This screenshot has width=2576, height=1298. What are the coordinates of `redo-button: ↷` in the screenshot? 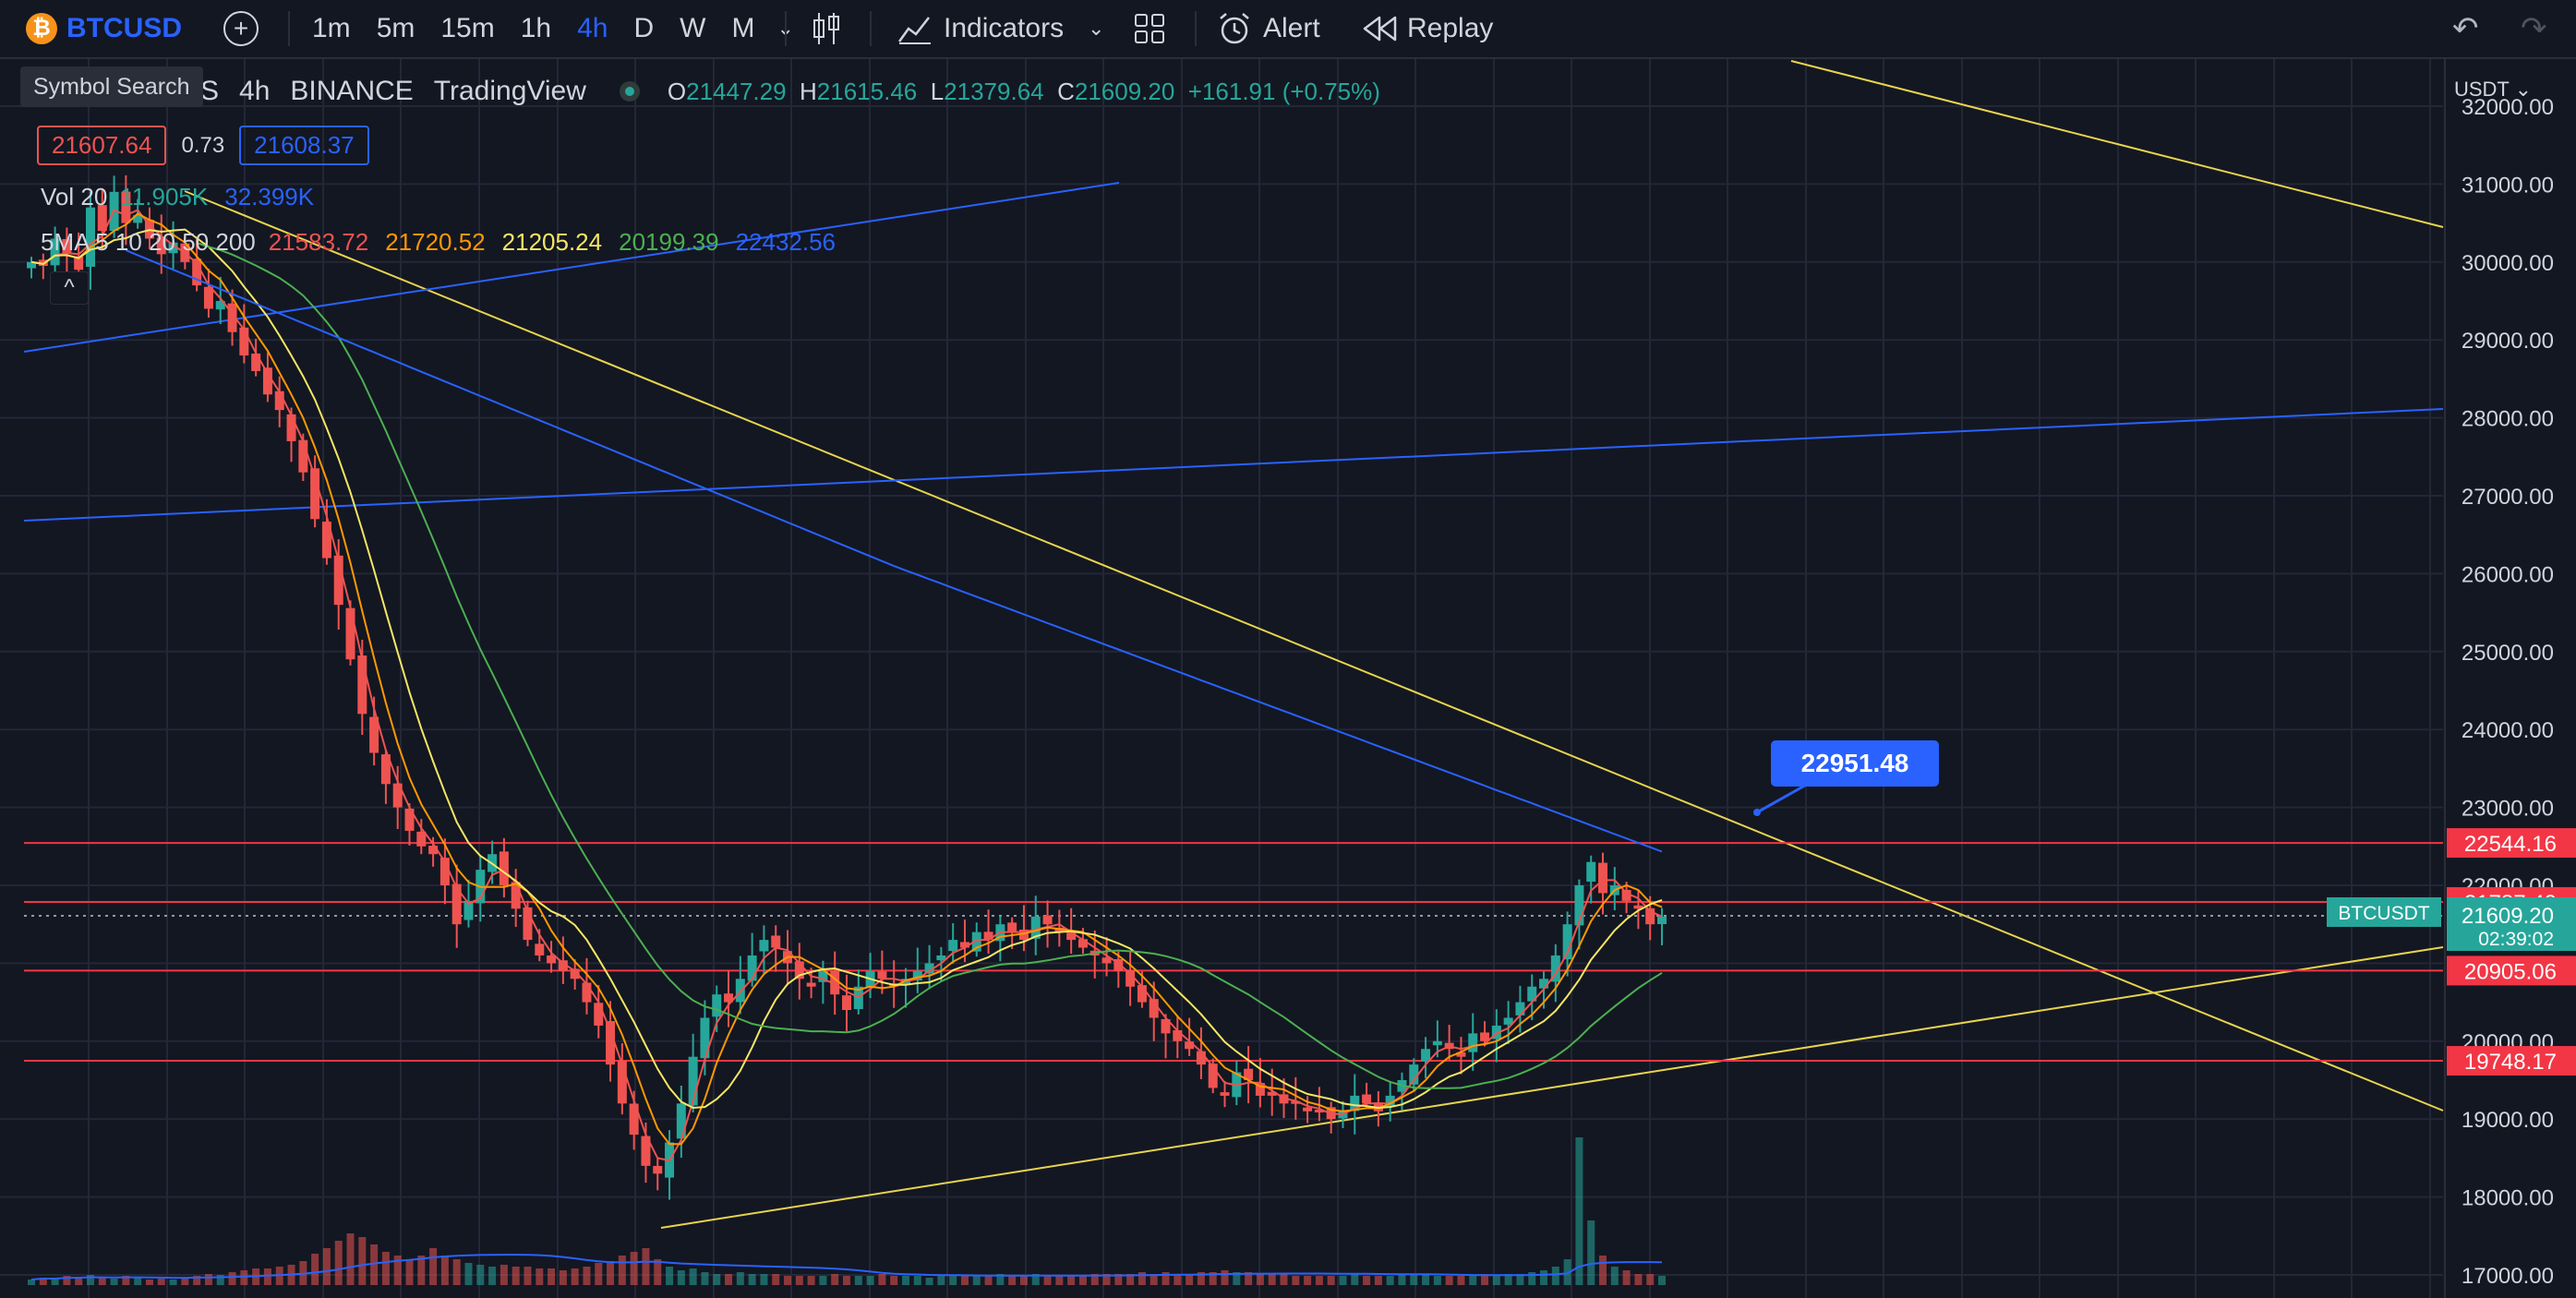 It's located at (2534, 28).